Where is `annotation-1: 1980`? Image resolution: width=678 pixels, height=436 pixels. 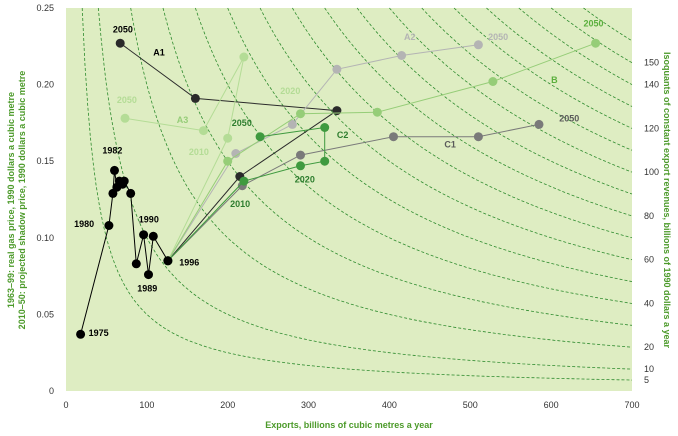
annotation-1: 1980 is located at coordinates (84, 224).